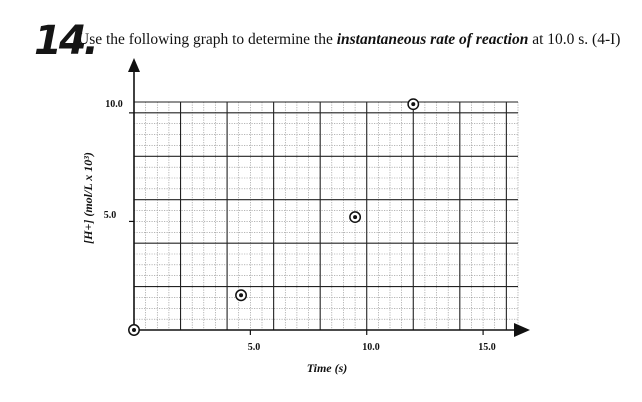 This screenshot has height=402, width=642. Describe the element at coordinates (574, 39) in the screenshot. I see `prompt-text-end: at 10.0 s. (4-I)` at that location.